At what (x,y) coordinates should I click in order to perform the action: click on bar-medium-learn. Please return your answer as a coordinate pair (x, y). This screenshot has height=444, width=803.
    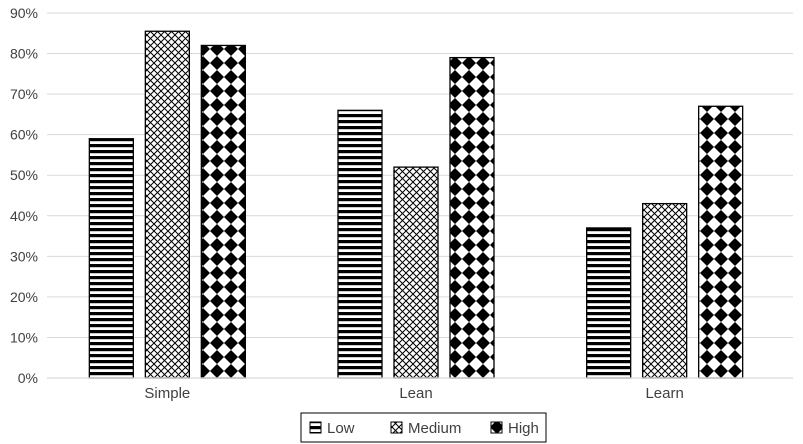
    Looking at the image, I should click on (665, 290).